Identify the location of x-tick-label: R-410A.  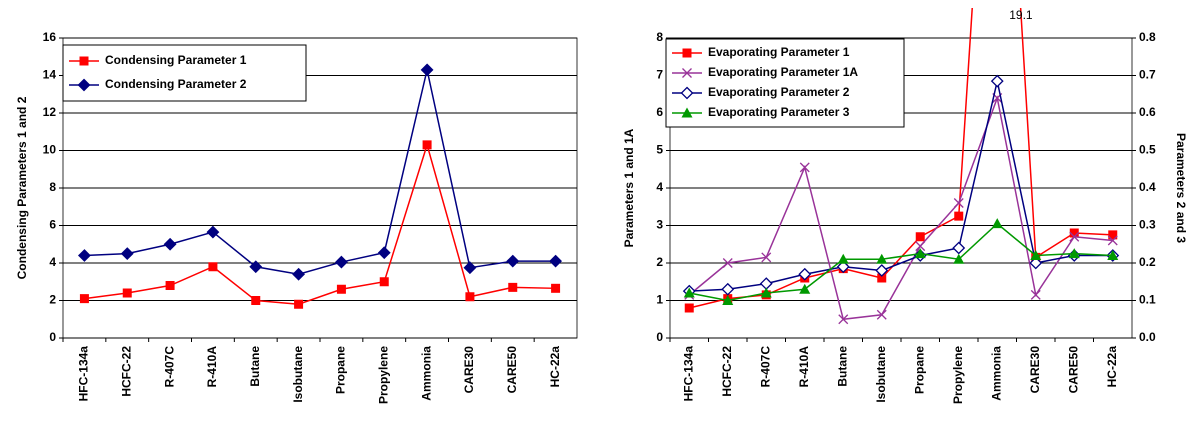
(212, 367).